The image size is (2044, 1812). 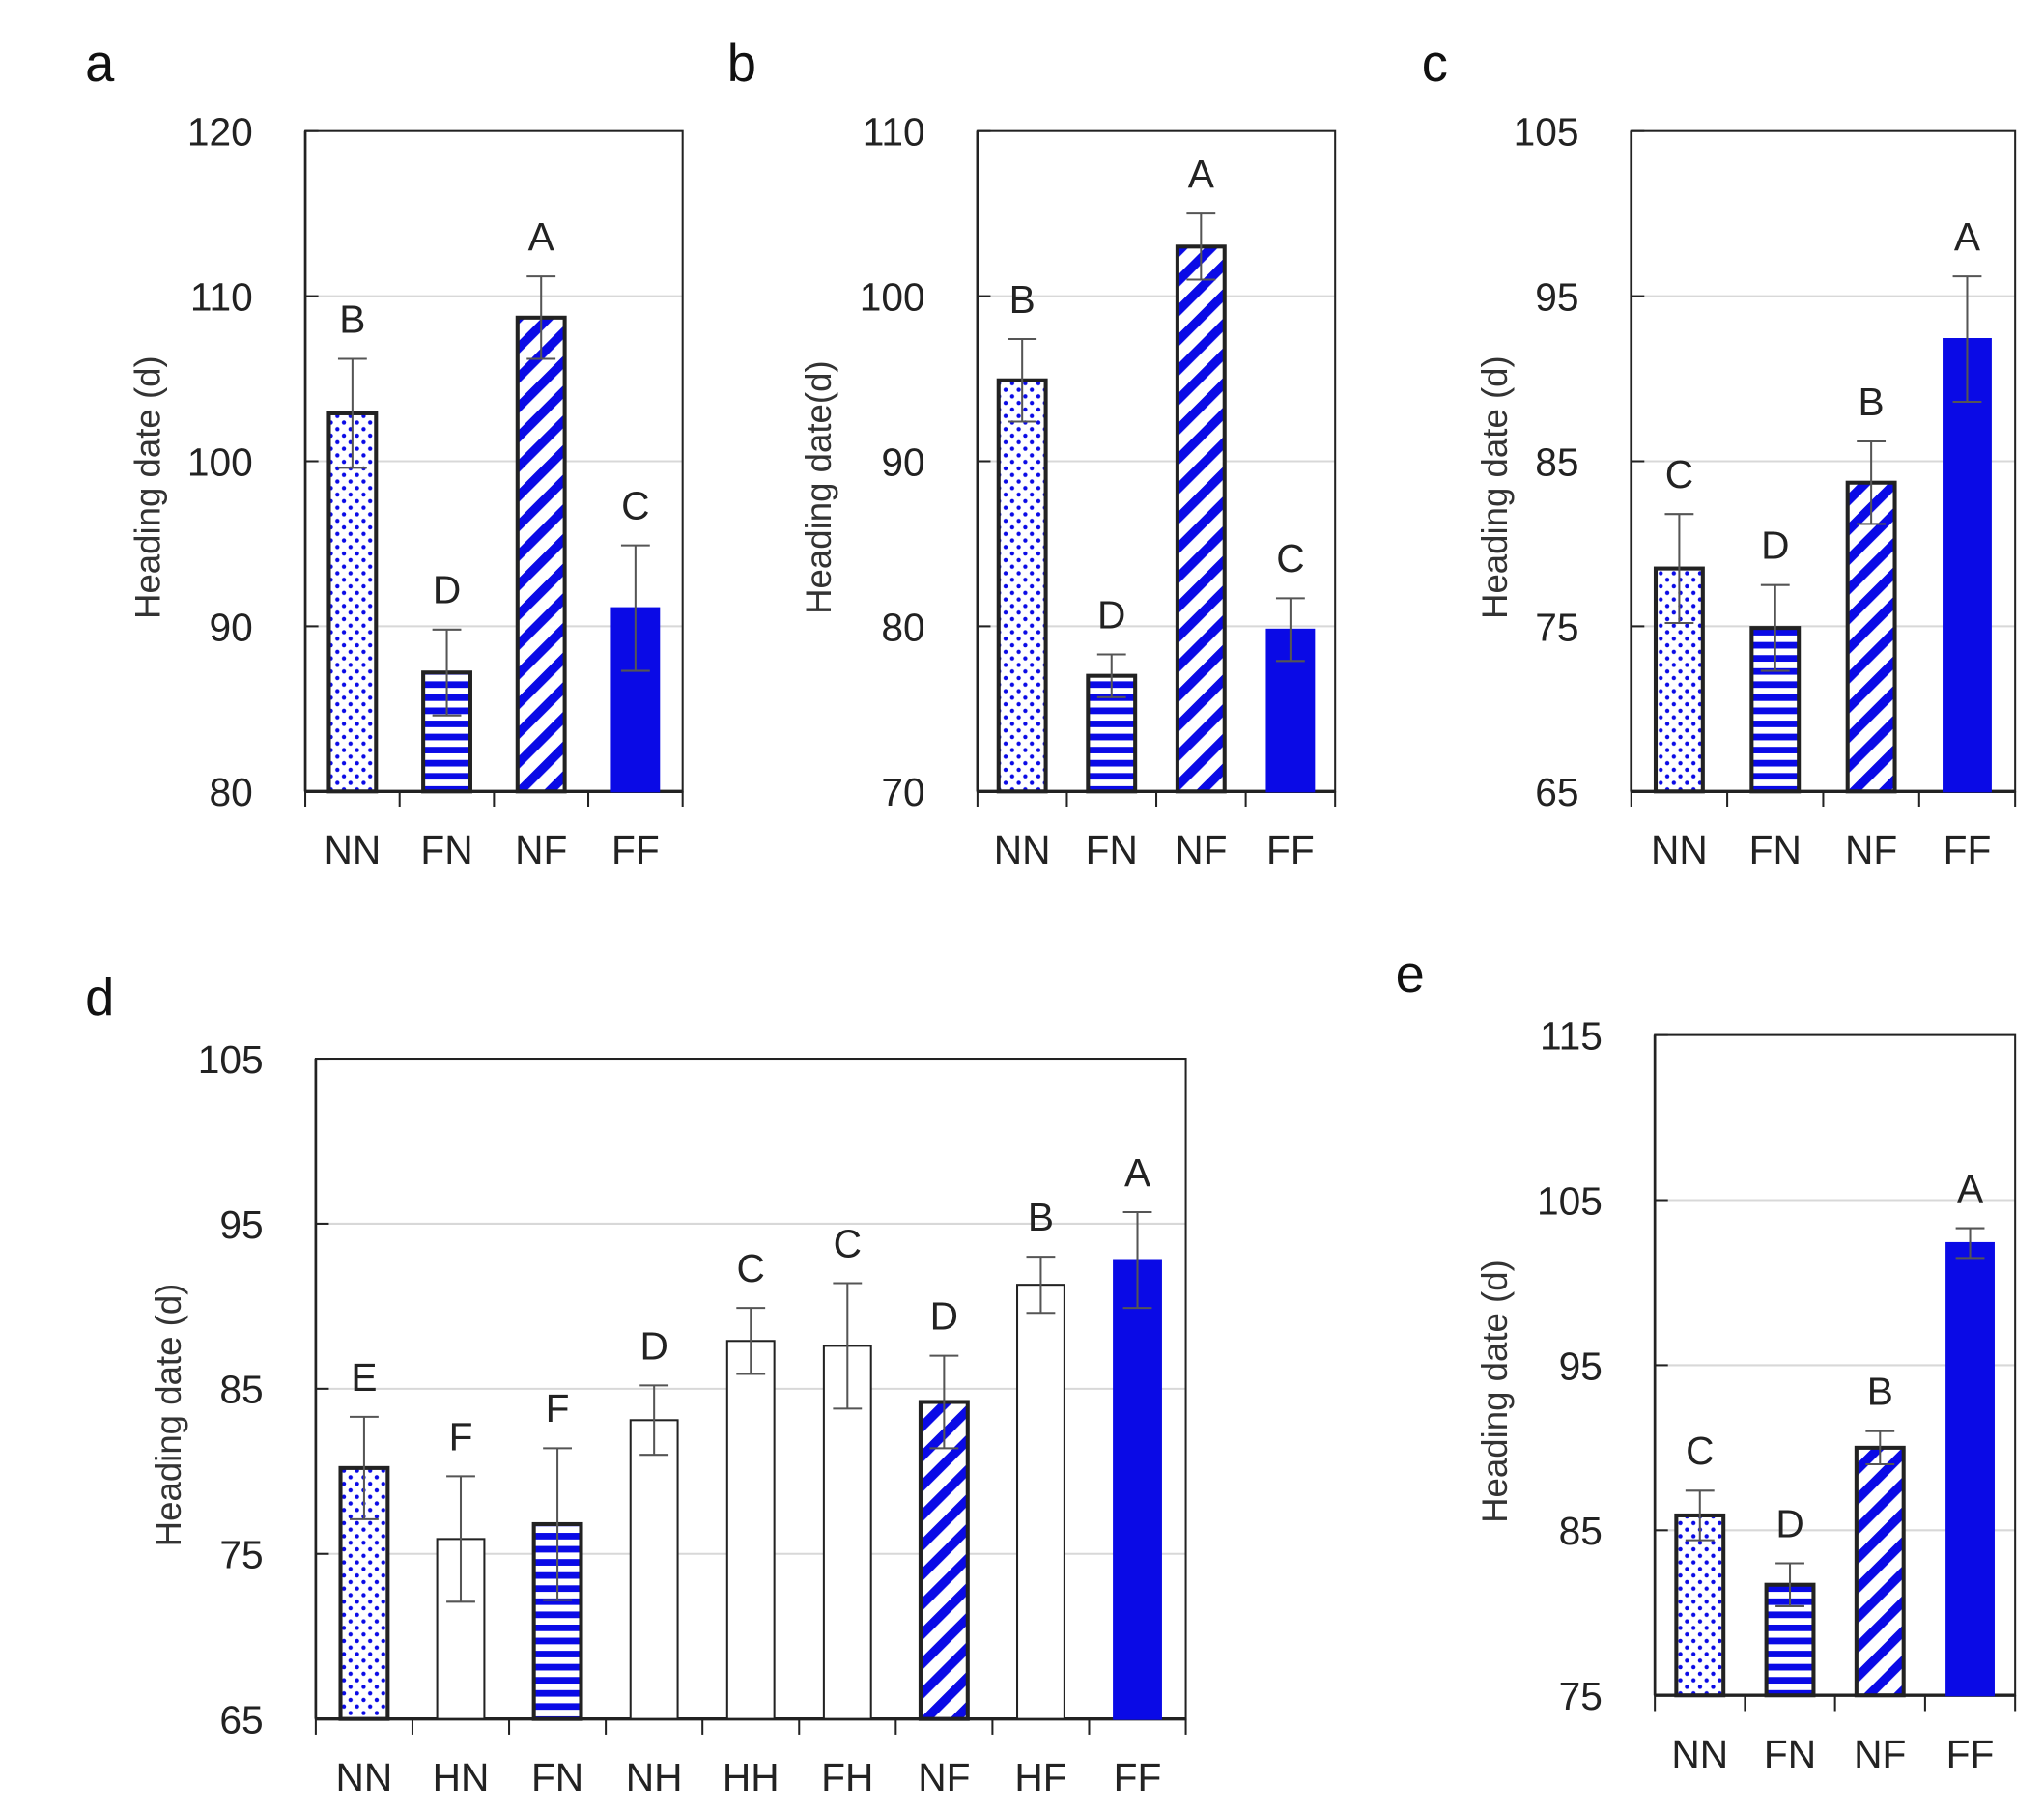 What do you see at coordinates (100, 64) in the screenshot?
I see `panel-label-a: a` at bounding box center [100, 64].